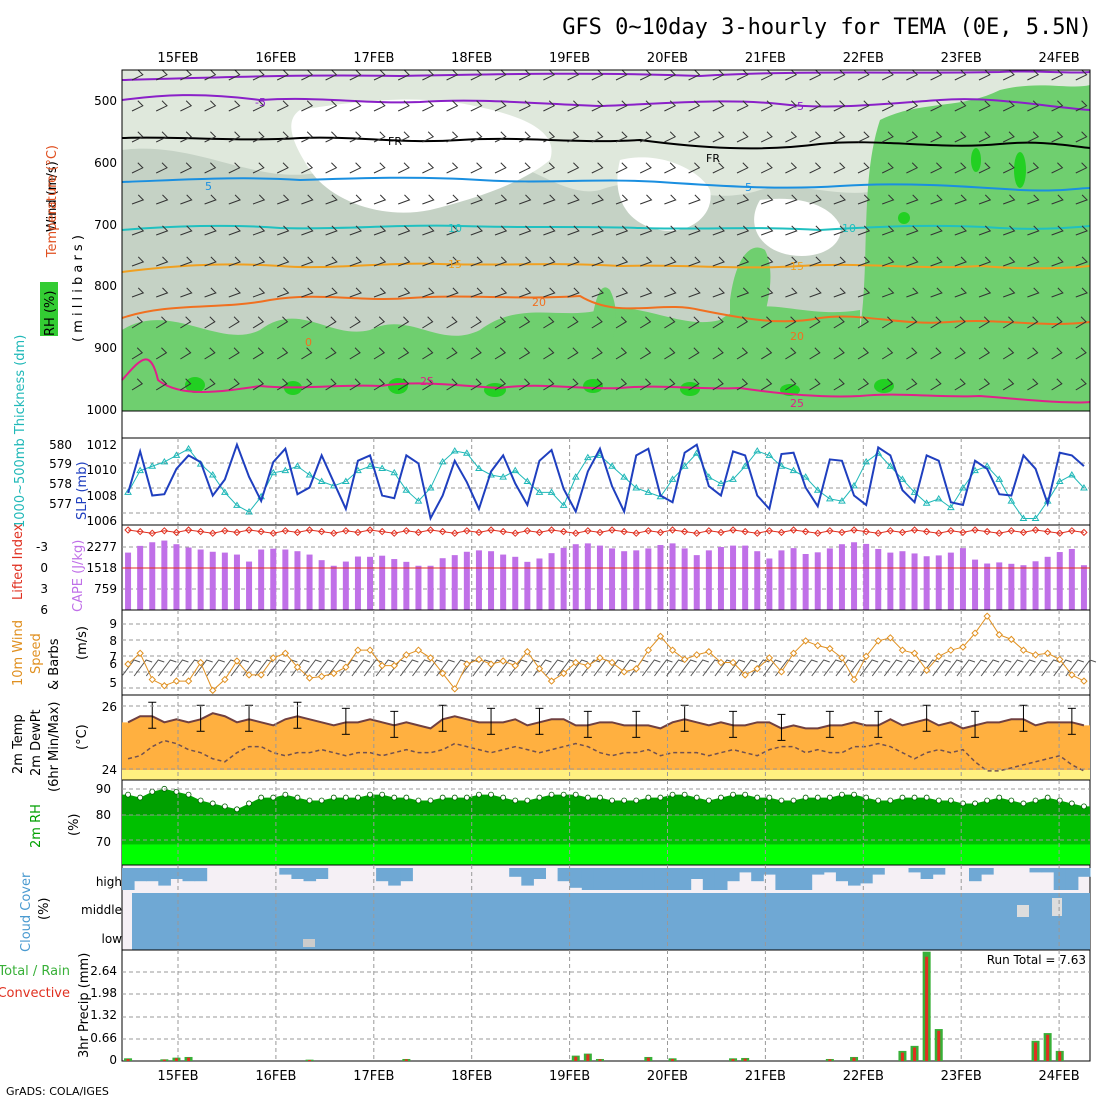  Describe the element at coordinates (667, 1076) in the screenshot. I see `date-label-bottom: 20FEB` at that location.